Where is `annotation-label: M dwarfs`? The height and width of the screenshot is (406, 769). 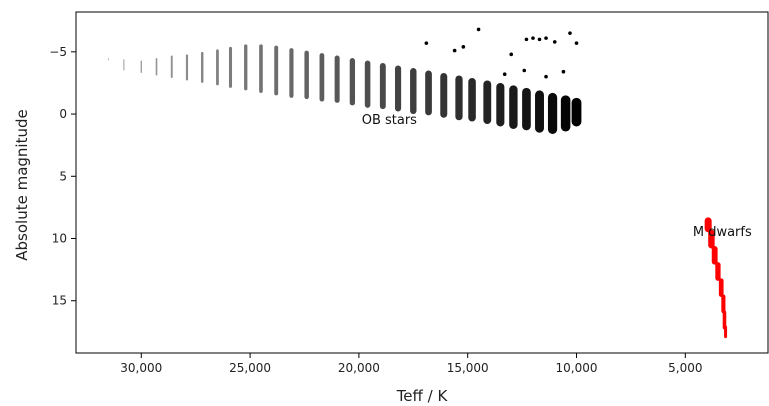
annotation-label: M dwarfs is located at coordinates (722, 232).